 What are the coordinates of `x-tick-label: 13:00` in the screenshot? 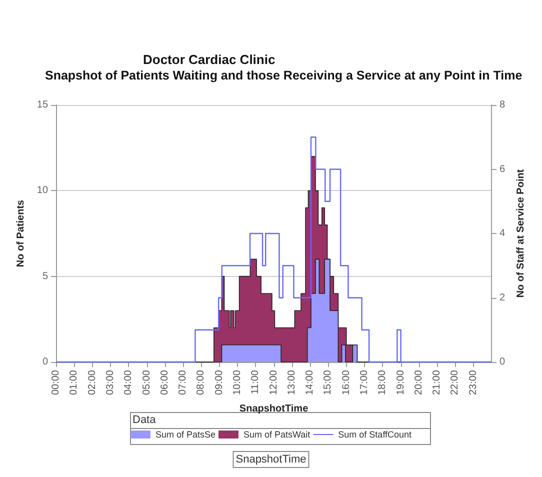 It's located at (292, 383).